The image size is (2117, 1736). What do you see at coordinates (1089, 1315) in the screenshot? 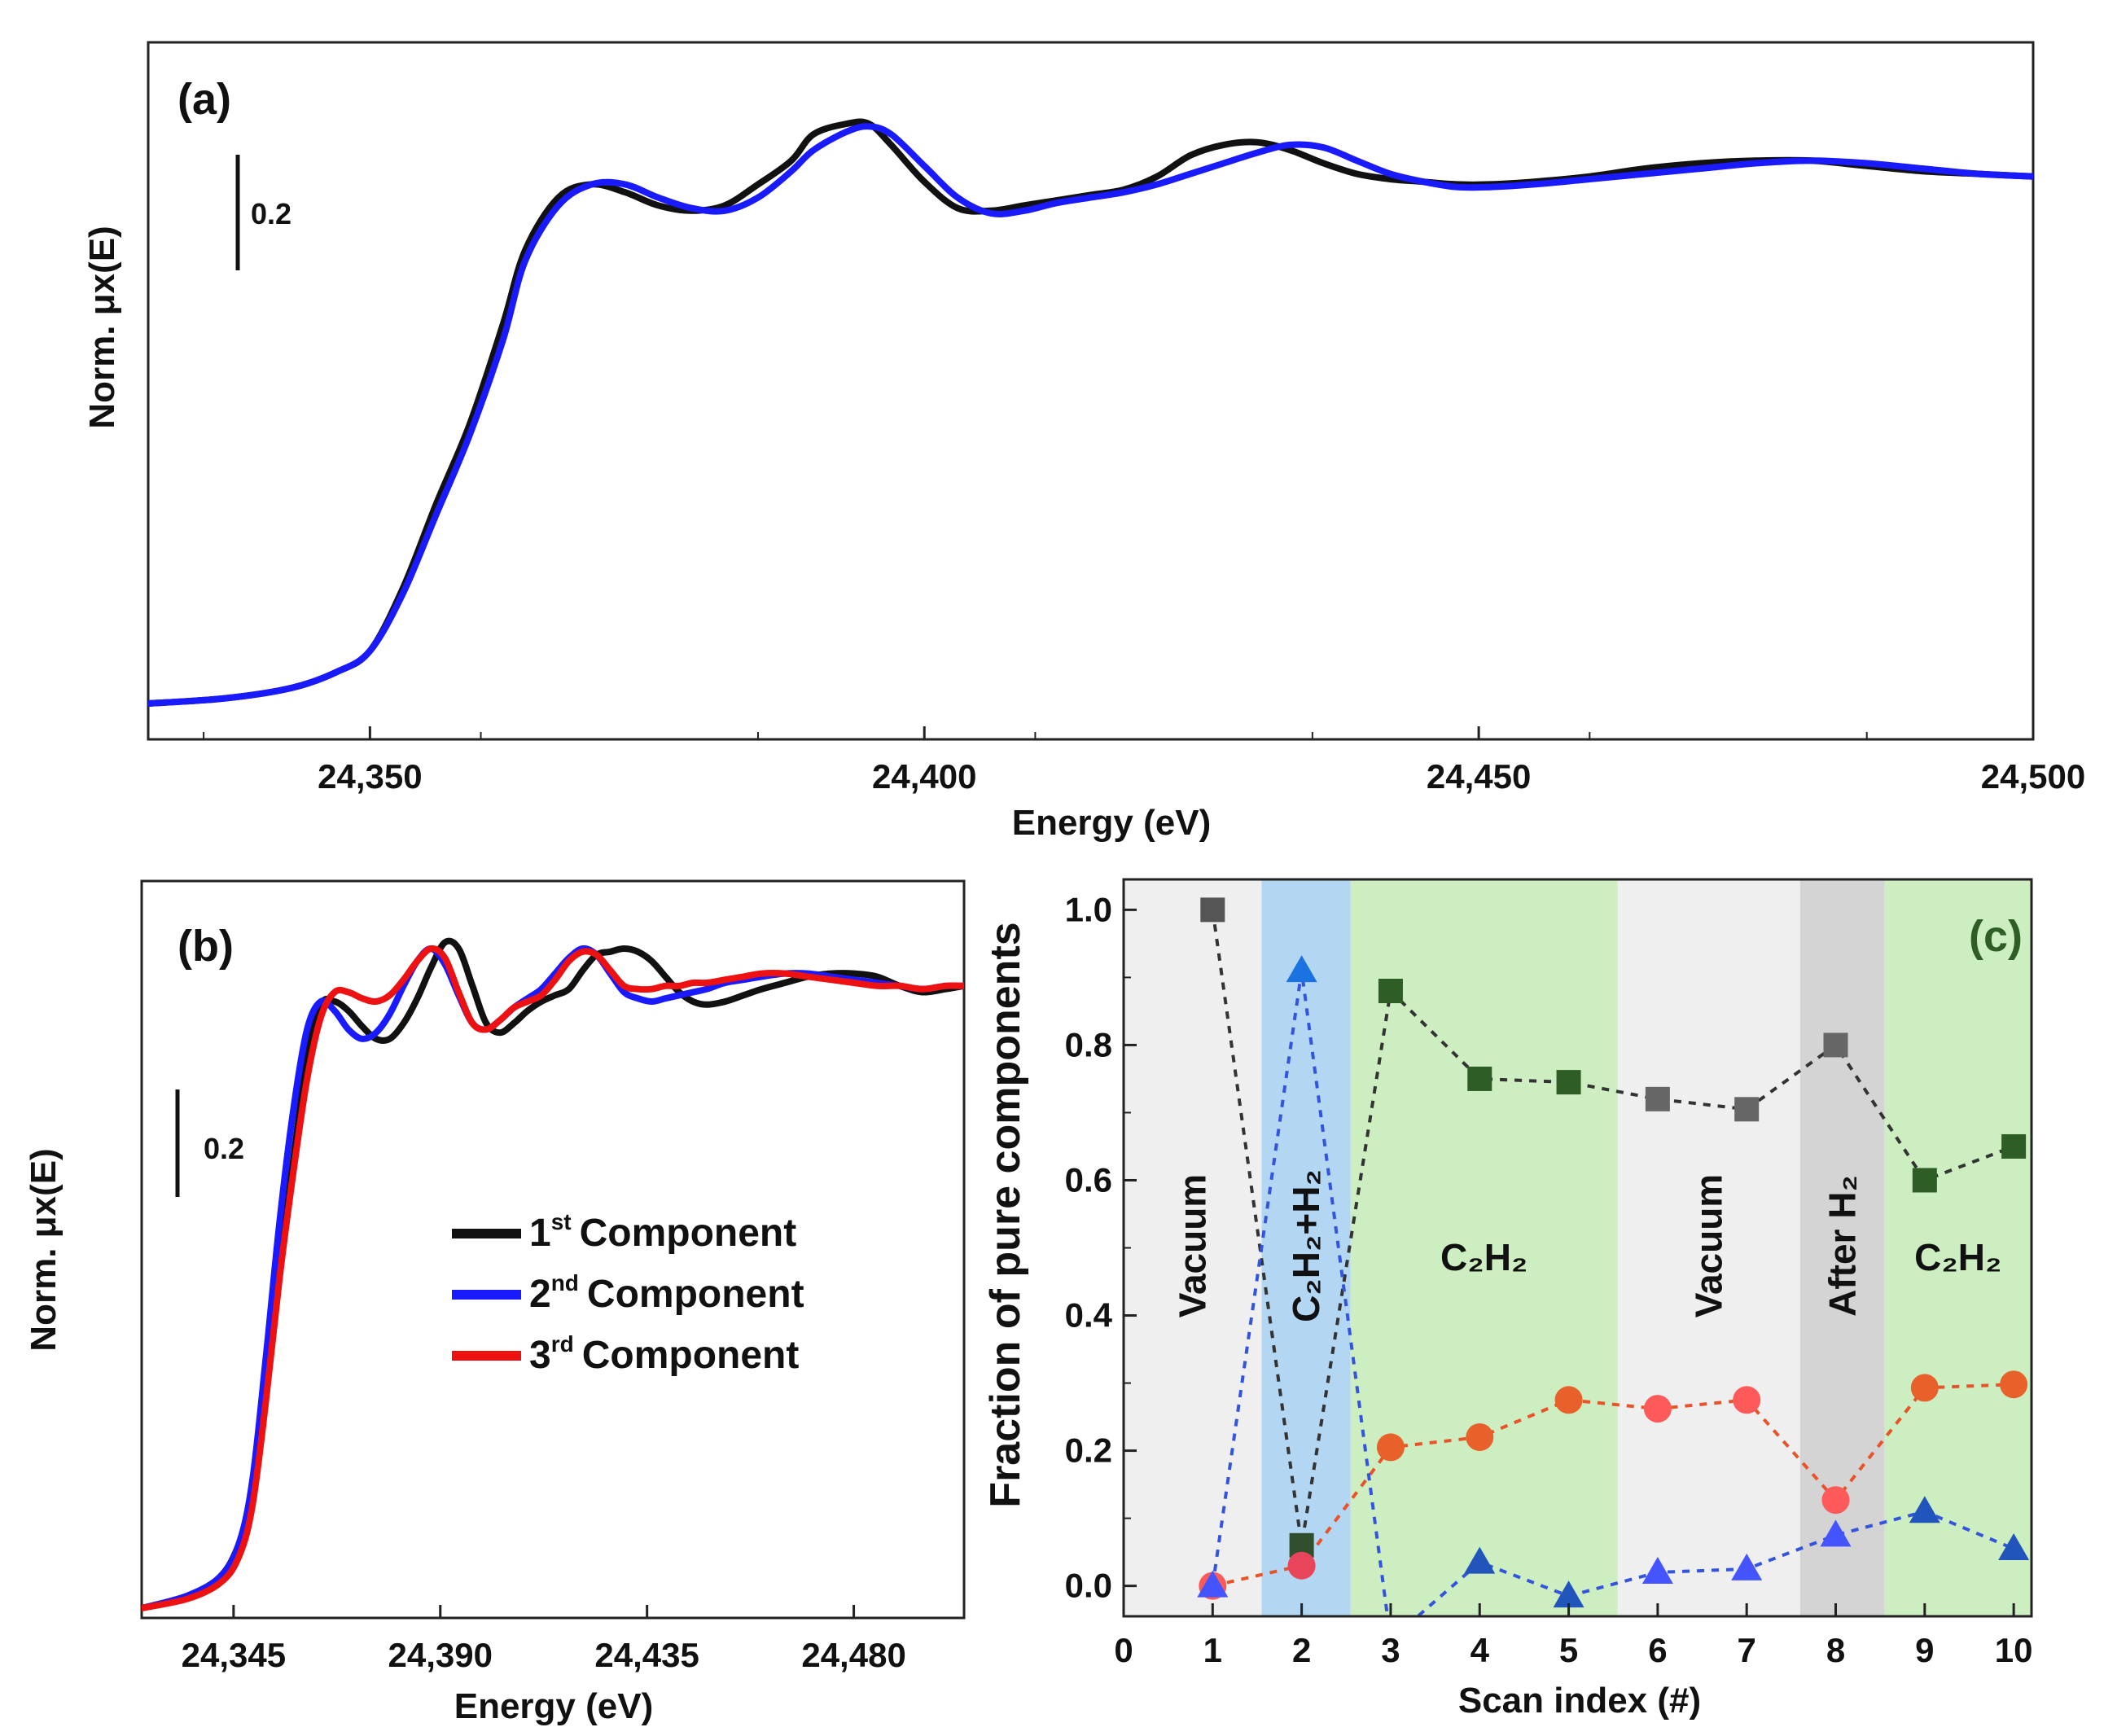
I see `y-tick-label: 0.4` at bounding box center [1089, 1315].